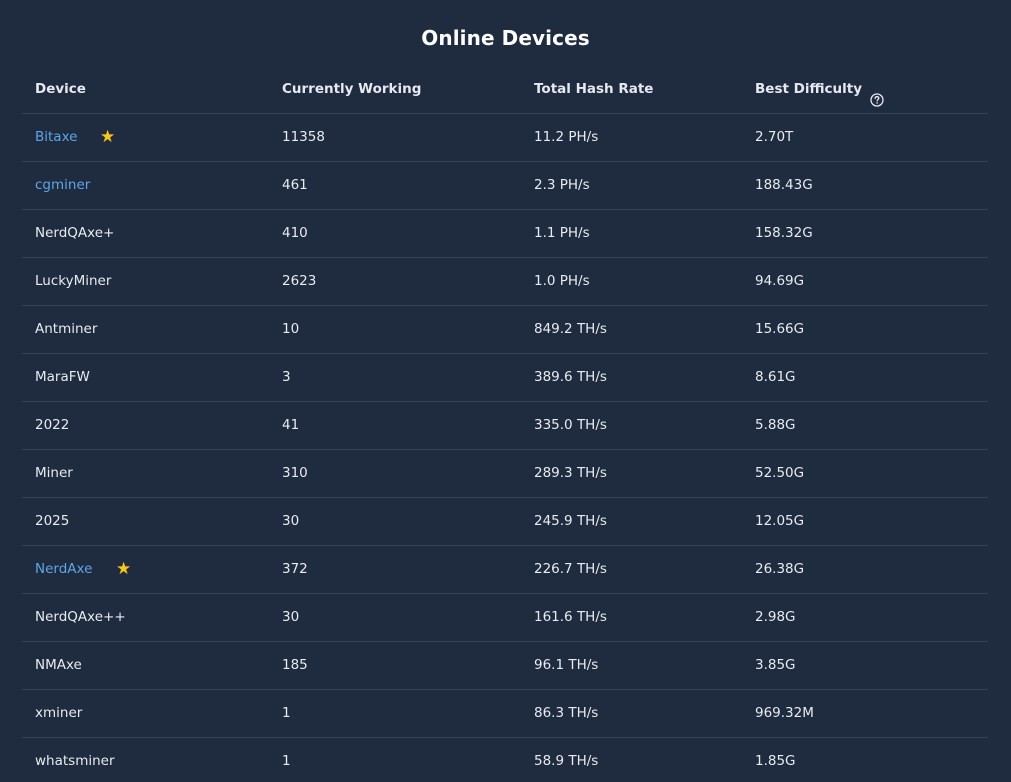 Image resolution: width=1011 pixels, height=782 pixels. What do you see at coordinates (505, 666) in the screenshot?
I see `table-row: NMAxe 185 96.1 TH/s 3.85G` at bounding box center [505, 666].